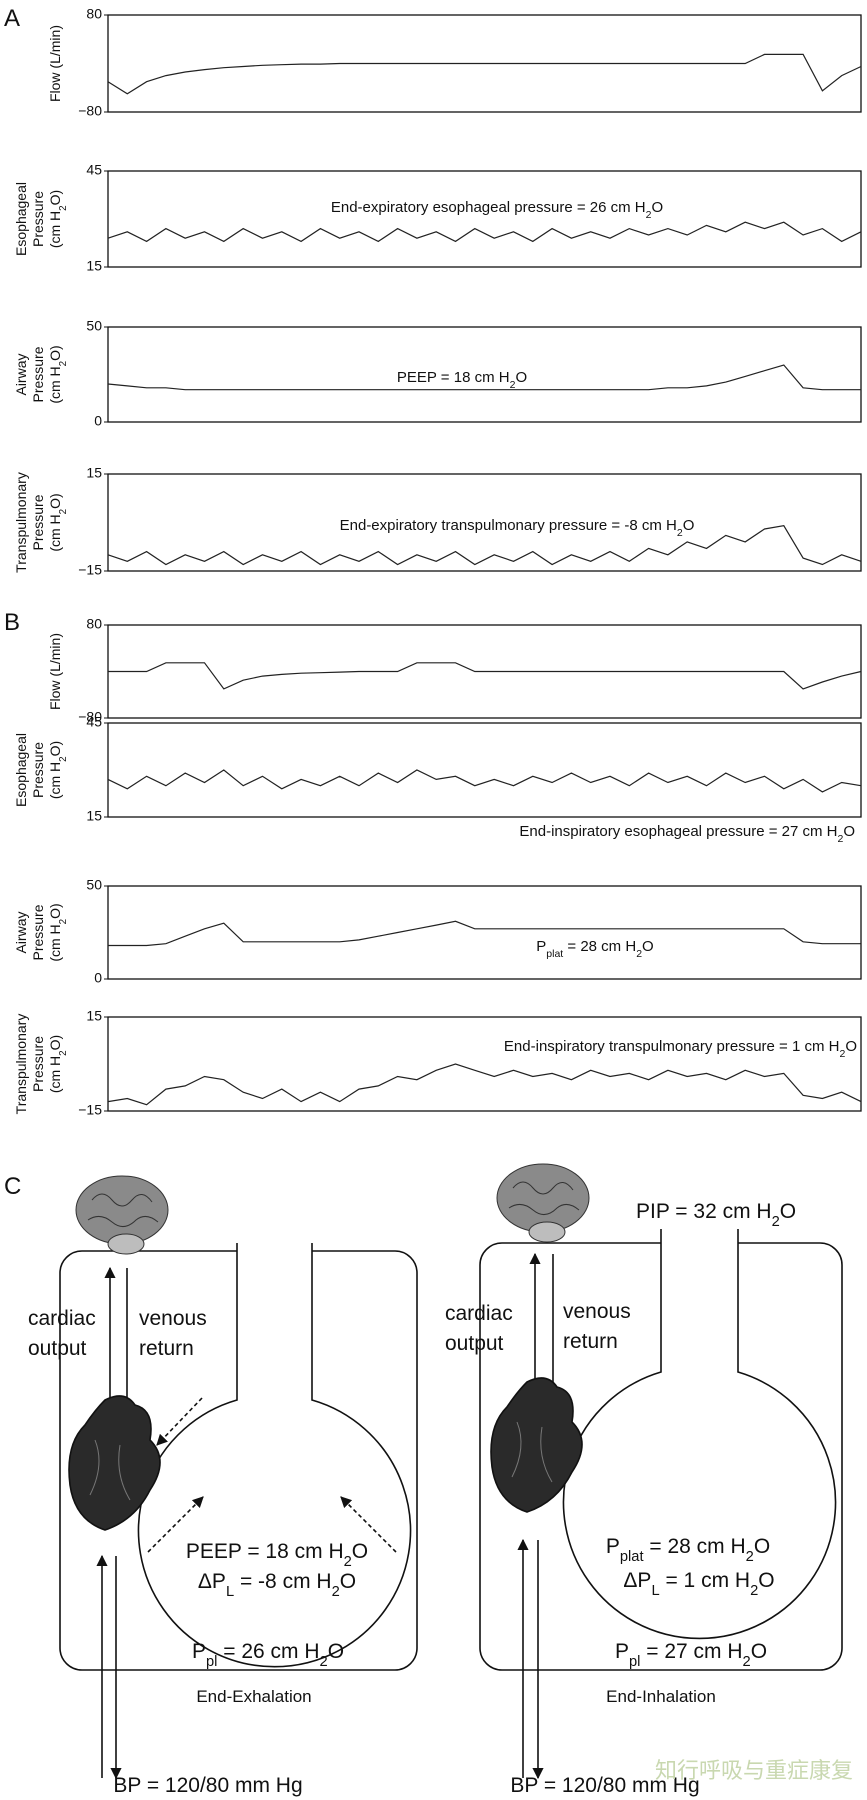 This screenshot has height=1800, width=867. I want to click on annotation: PEEP = 18 cm H2O, so click(462, 380).